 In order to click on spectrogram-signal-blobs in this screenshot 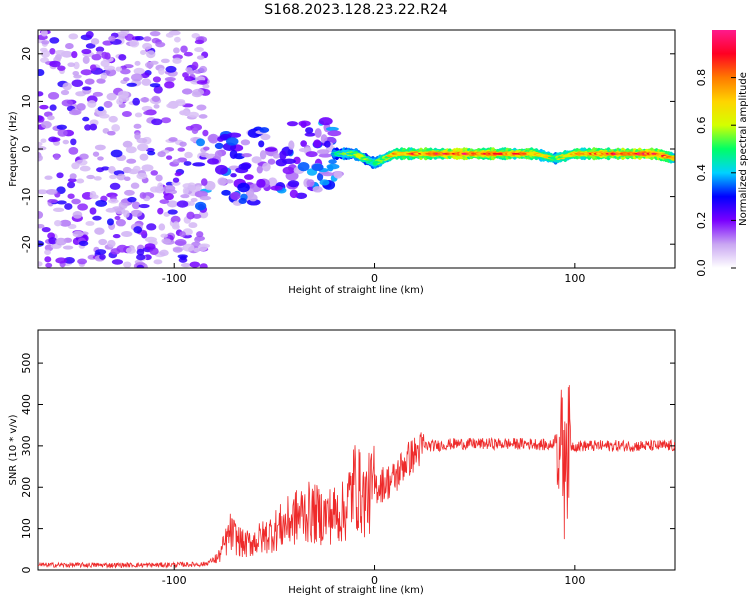, I will do `click(268, 164)`.